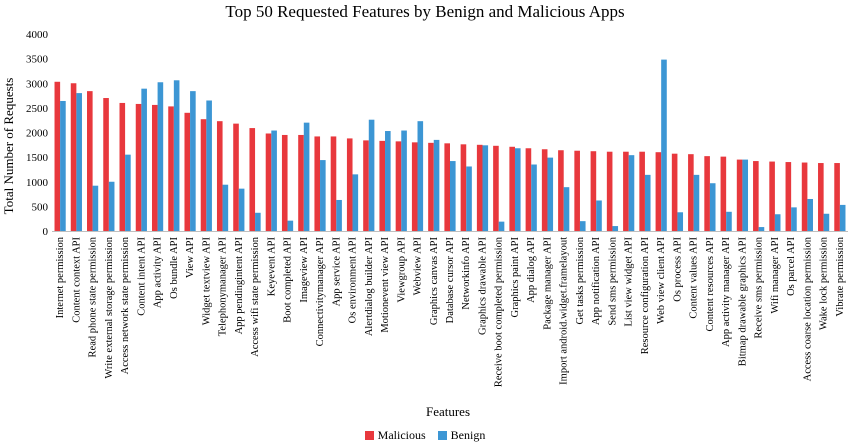 The height and width of the screenshot is (446, 850). What do you see at coordinates (596, 280) in the screenshot?
I see `x-tick-label: App notification API` at bounding box center [596, 280].